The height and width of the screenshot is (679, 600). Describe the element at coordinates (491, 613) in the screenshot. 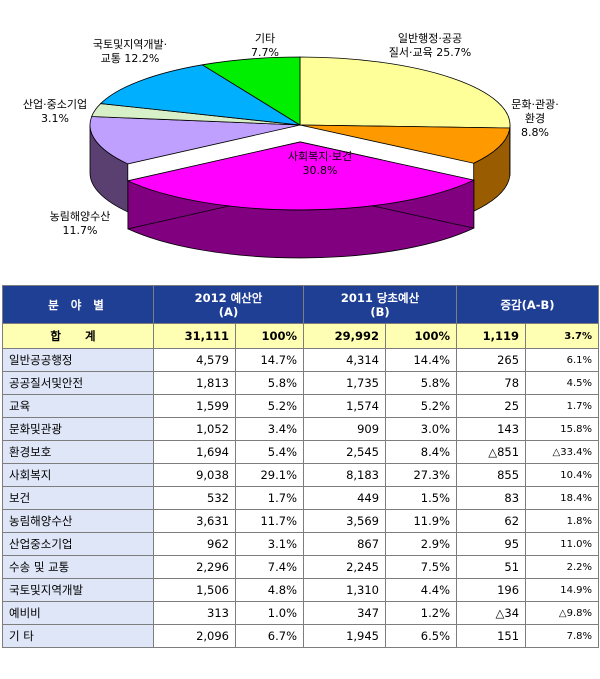

I see `cell-diff: △34` at that location.